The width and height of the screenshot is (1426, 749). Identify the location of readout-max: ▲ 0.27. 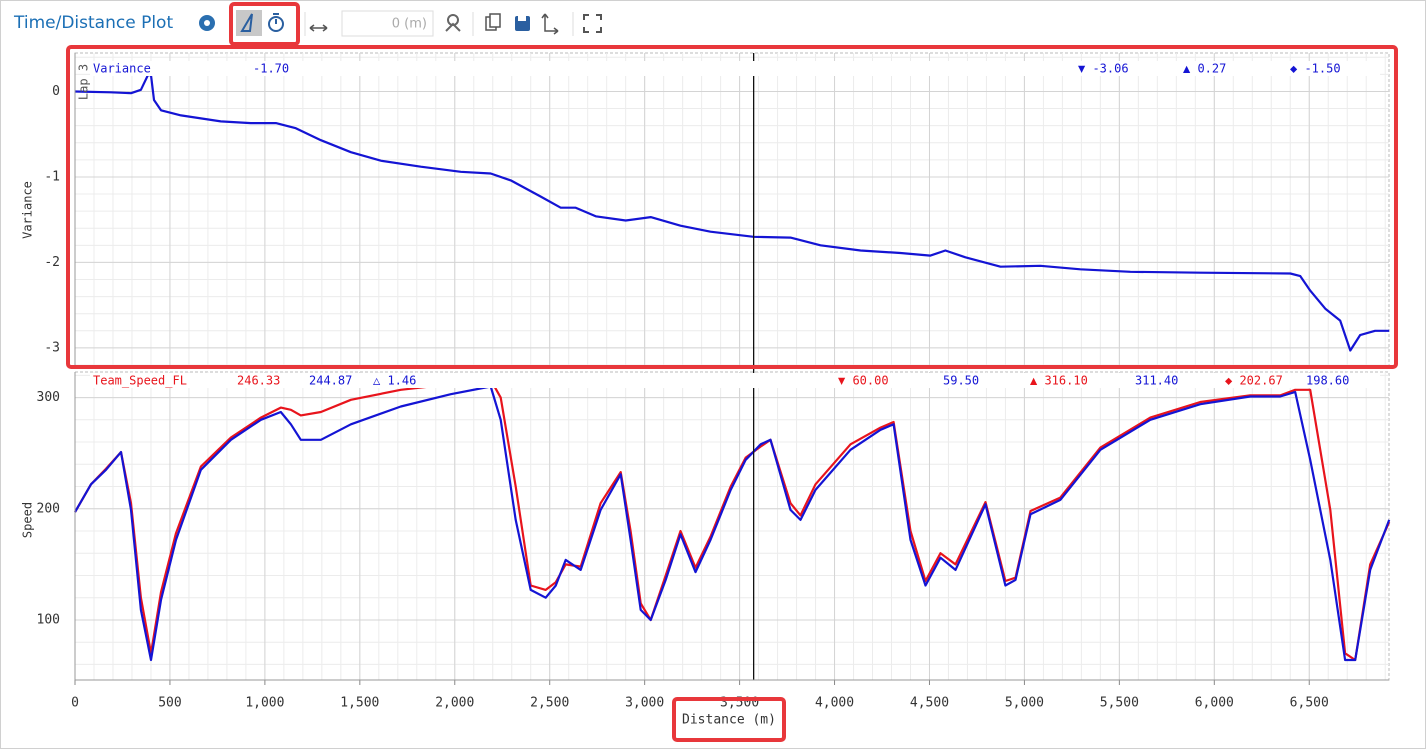
(1204, 69).